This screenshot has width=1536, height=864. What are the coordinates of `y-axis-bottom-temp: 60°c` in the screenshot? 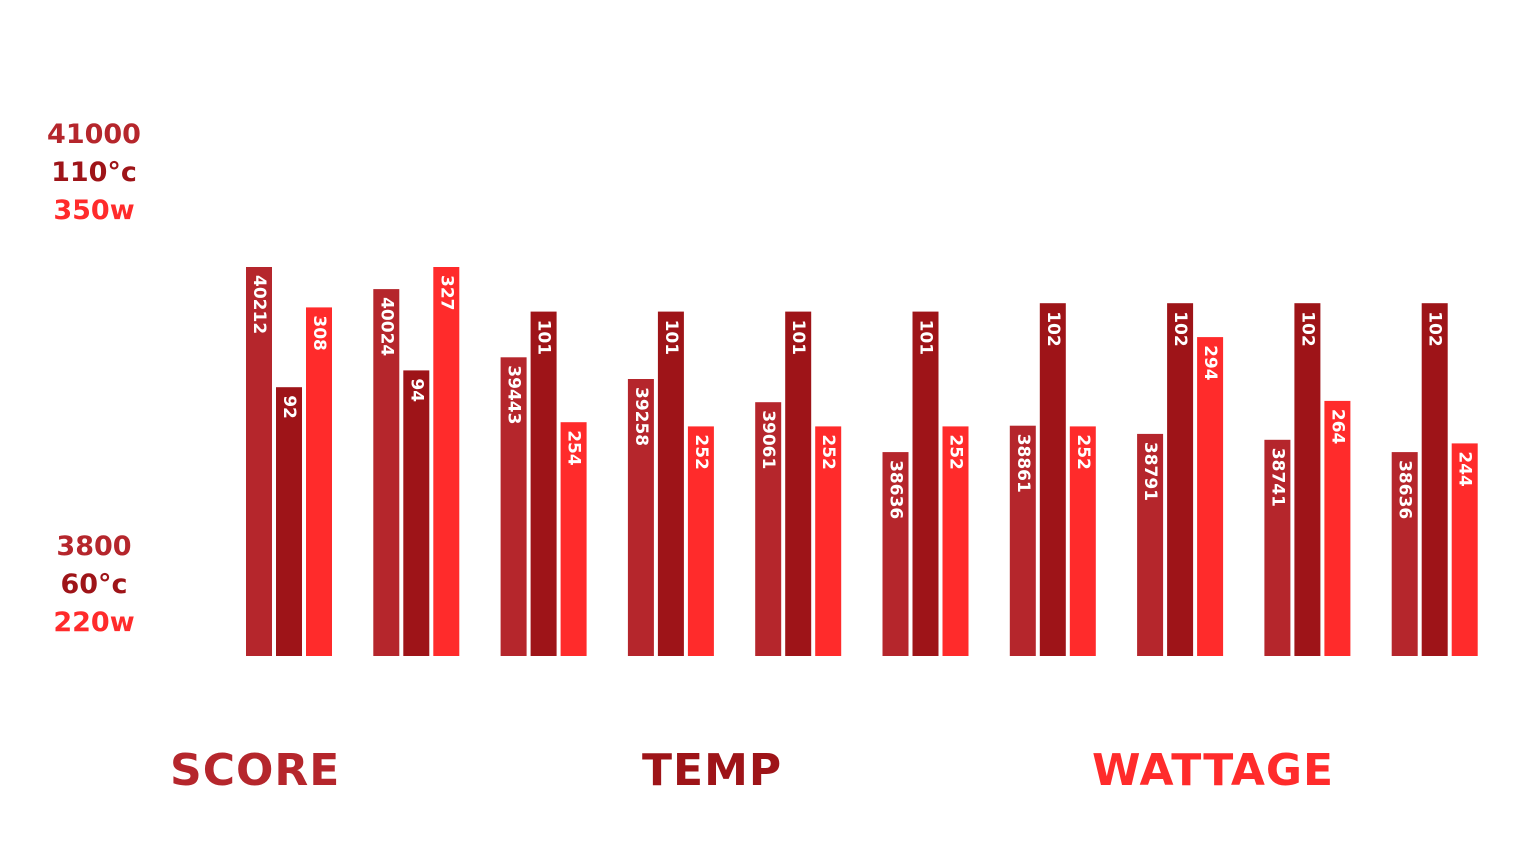 It's located at (94, 584).